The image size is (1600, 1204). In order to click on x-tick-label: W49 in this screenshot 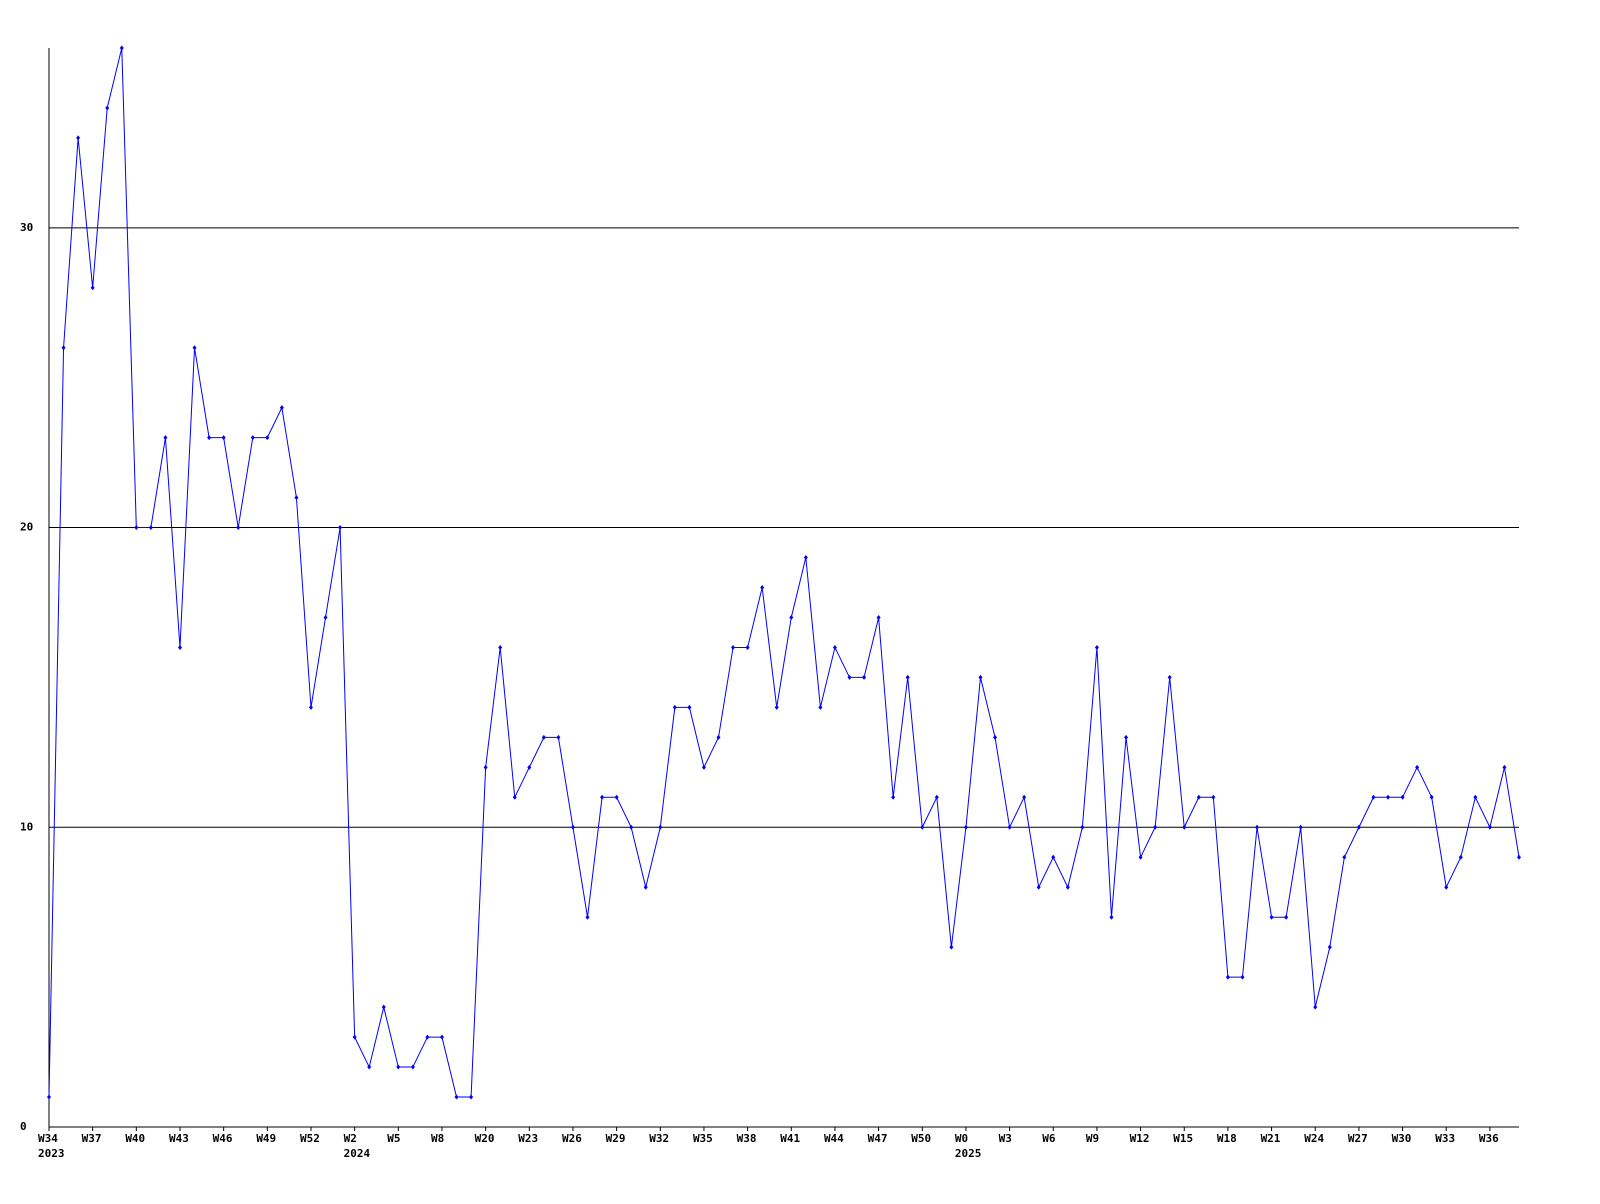, I will do `click(266, 1138)`.